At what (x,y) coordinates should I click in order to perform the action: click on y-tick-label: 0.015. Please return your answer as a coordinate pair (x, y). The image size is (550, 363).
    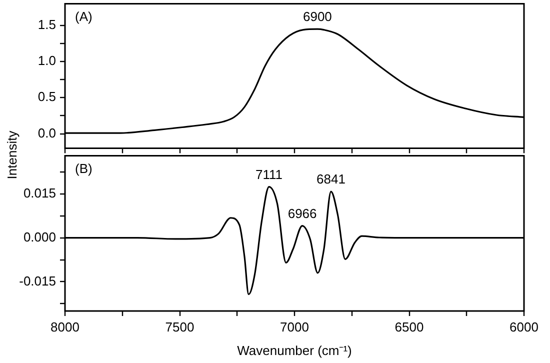
    Looking at the image, I should click on (39, 192).